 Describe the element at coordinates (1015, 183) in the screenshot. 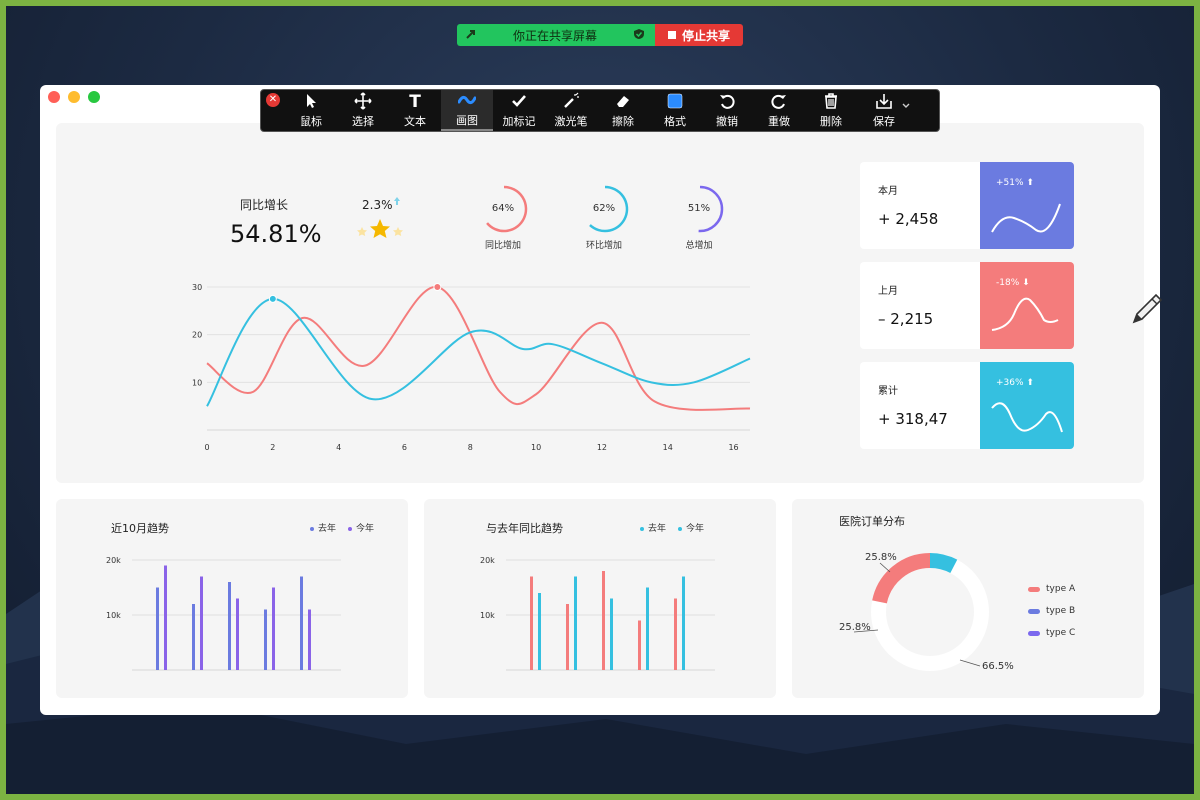

I see `stat-card-percent: +51% ⬆` at that location.